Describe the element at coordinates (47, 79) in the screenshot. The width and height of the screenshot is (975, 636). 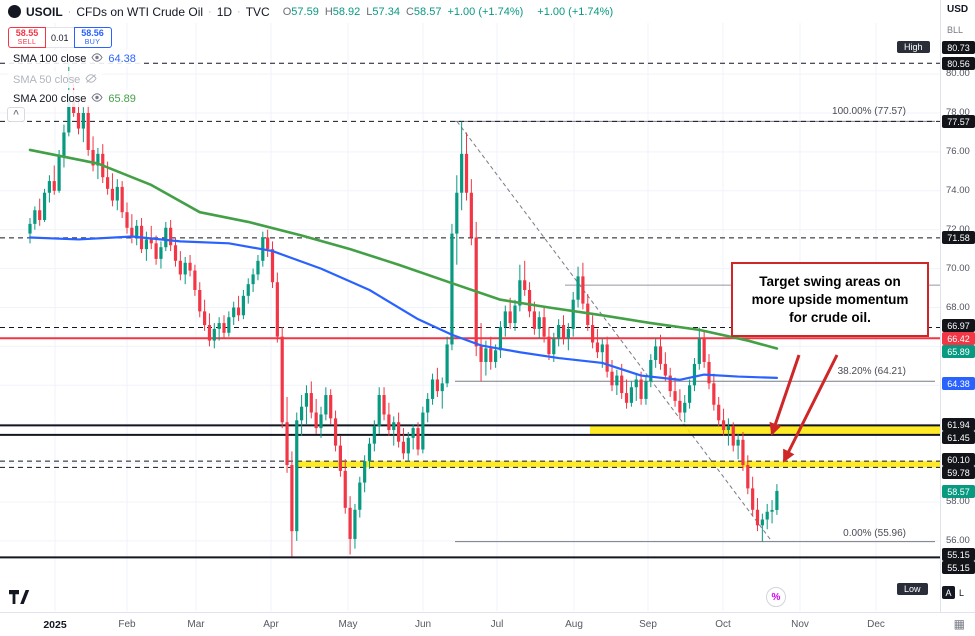
I see `indicator-label: SMA 50 close` at that location.